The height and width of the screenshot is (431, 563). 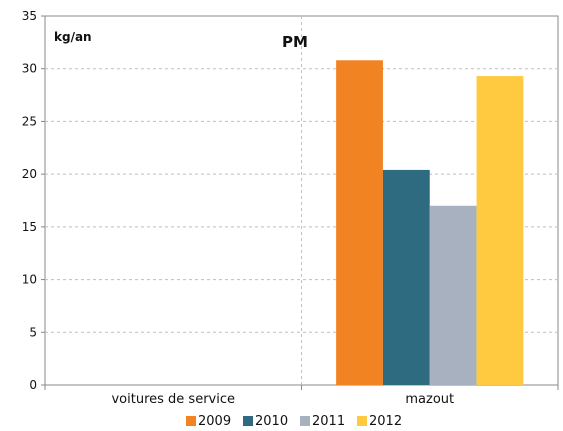 What do you see at coordinates (33, 332) in the screenshot?
I see `y-tick-label: 5` at bounding box center [33, 332].